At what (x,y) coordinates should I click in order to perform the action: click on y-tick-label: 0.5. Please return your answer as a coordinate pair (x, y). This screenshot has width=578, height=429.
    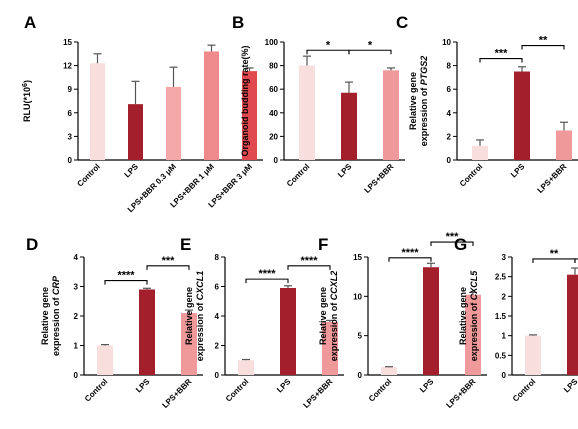
    Looking at the image, I should click on (501, 355).